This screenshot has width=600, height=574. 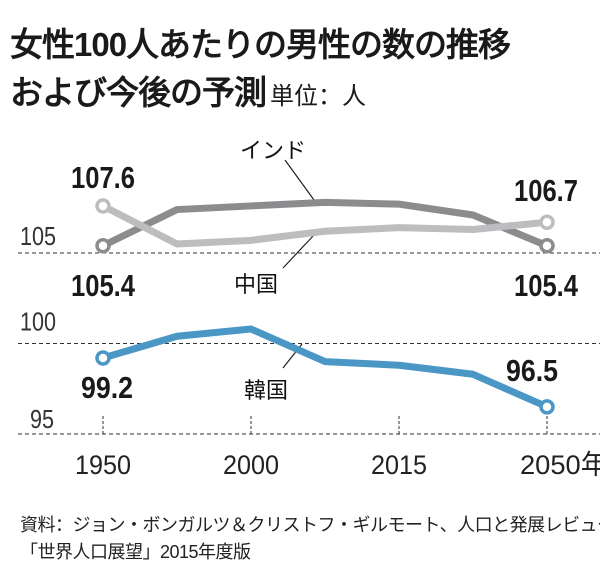 I want to click on y-tick-label: 100, so click(x=38, y=322).